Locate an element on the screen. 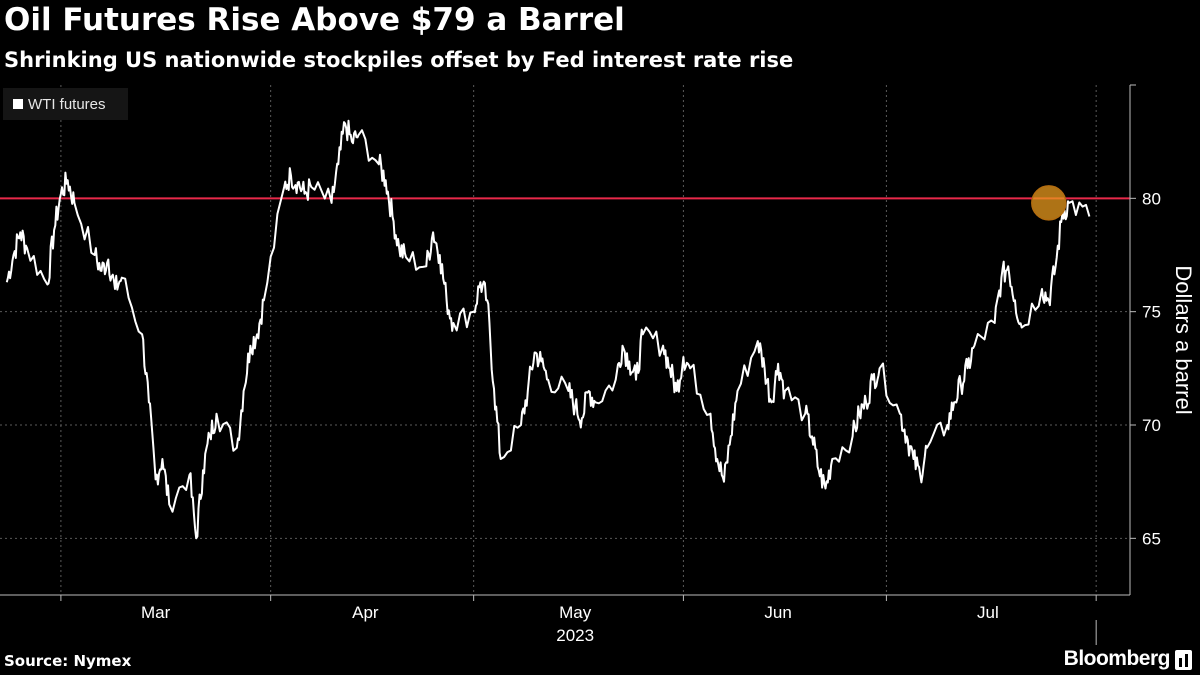 Image resolution: width=1200 pixels, height=675 pixels. highlight-point-marker is located at coordinates (1049, 203).